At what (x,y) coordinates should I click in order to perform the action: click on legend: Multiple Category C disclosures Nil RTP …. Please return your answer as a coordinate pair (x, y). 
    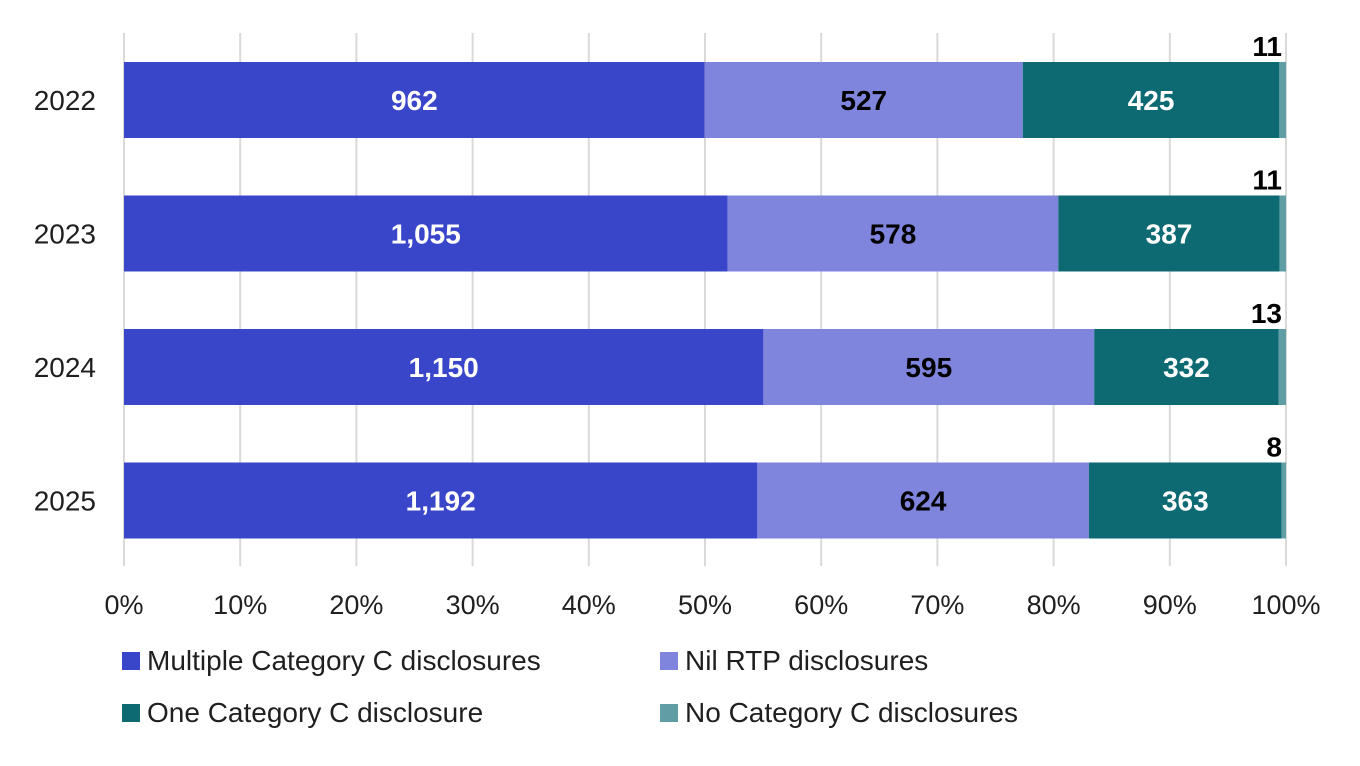
    Looking at the image, I should click on (622, 687).